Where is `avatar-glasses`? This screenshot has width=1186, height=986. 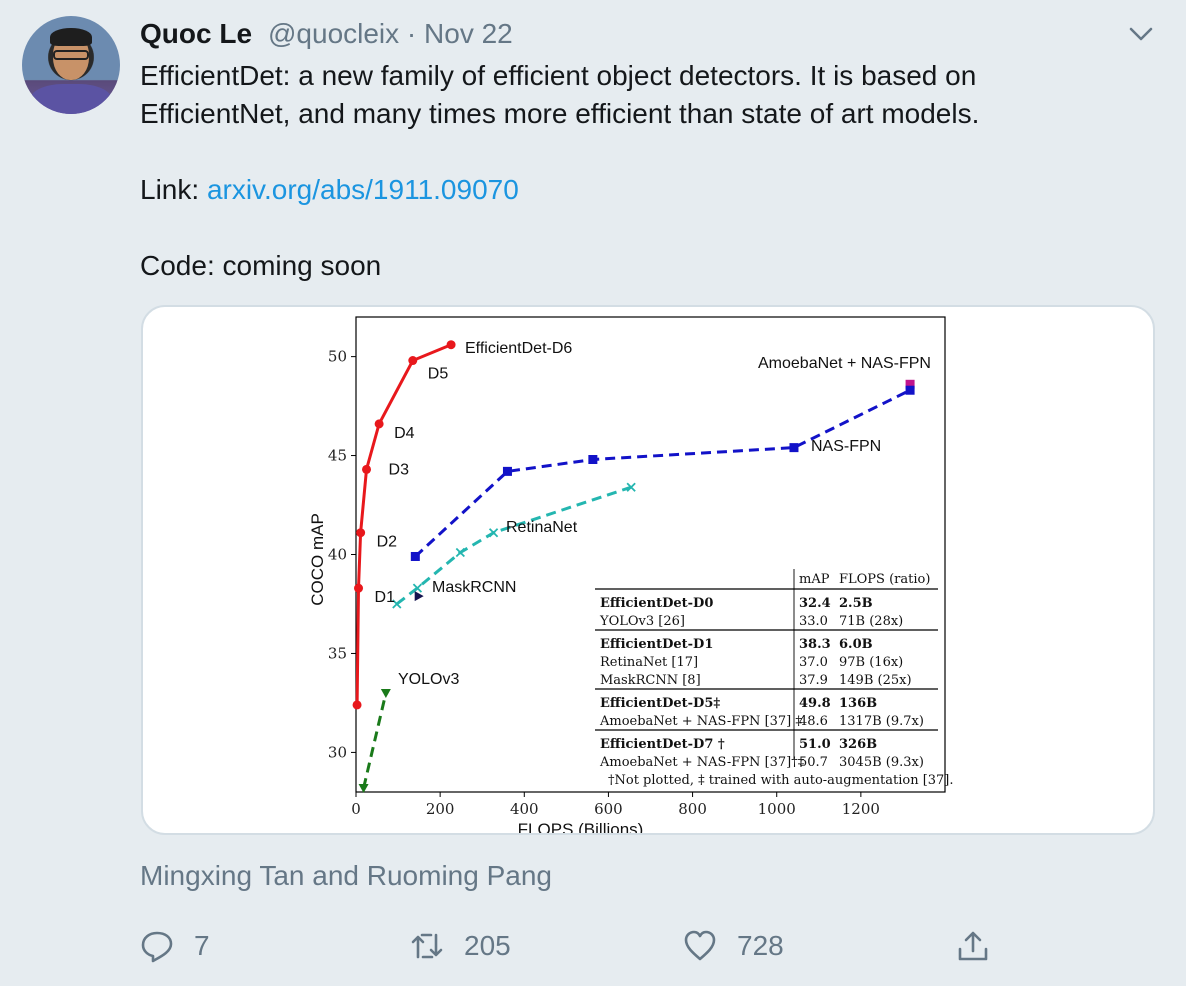 avatar-glasses is located at coordinates (71, 55).